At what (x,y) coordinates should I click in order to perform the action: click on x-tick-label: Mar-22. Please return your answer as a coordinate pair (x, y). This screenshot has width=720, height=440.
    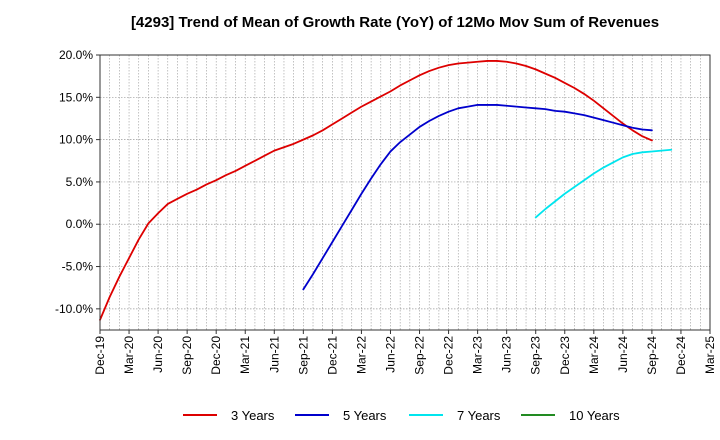
    Looking at the image, I should click on (361, 355).